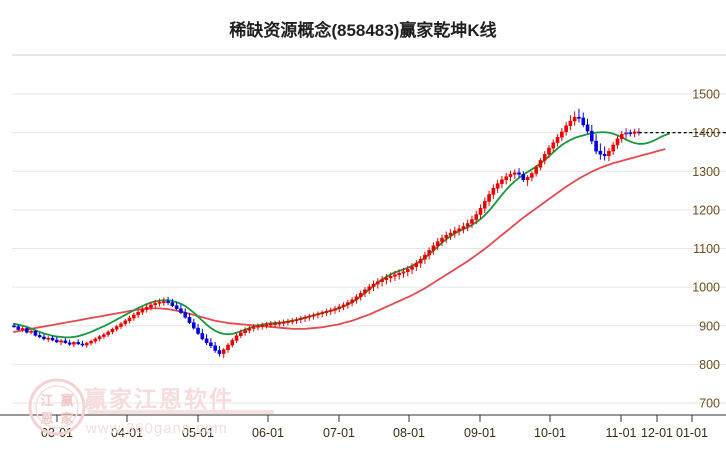 The height and width of the screenshot is (450, 726). What do you see at coordinates (709, 404) in the screenshot?
I see `y-tick-label: 700` at bounding box center [709, 404].